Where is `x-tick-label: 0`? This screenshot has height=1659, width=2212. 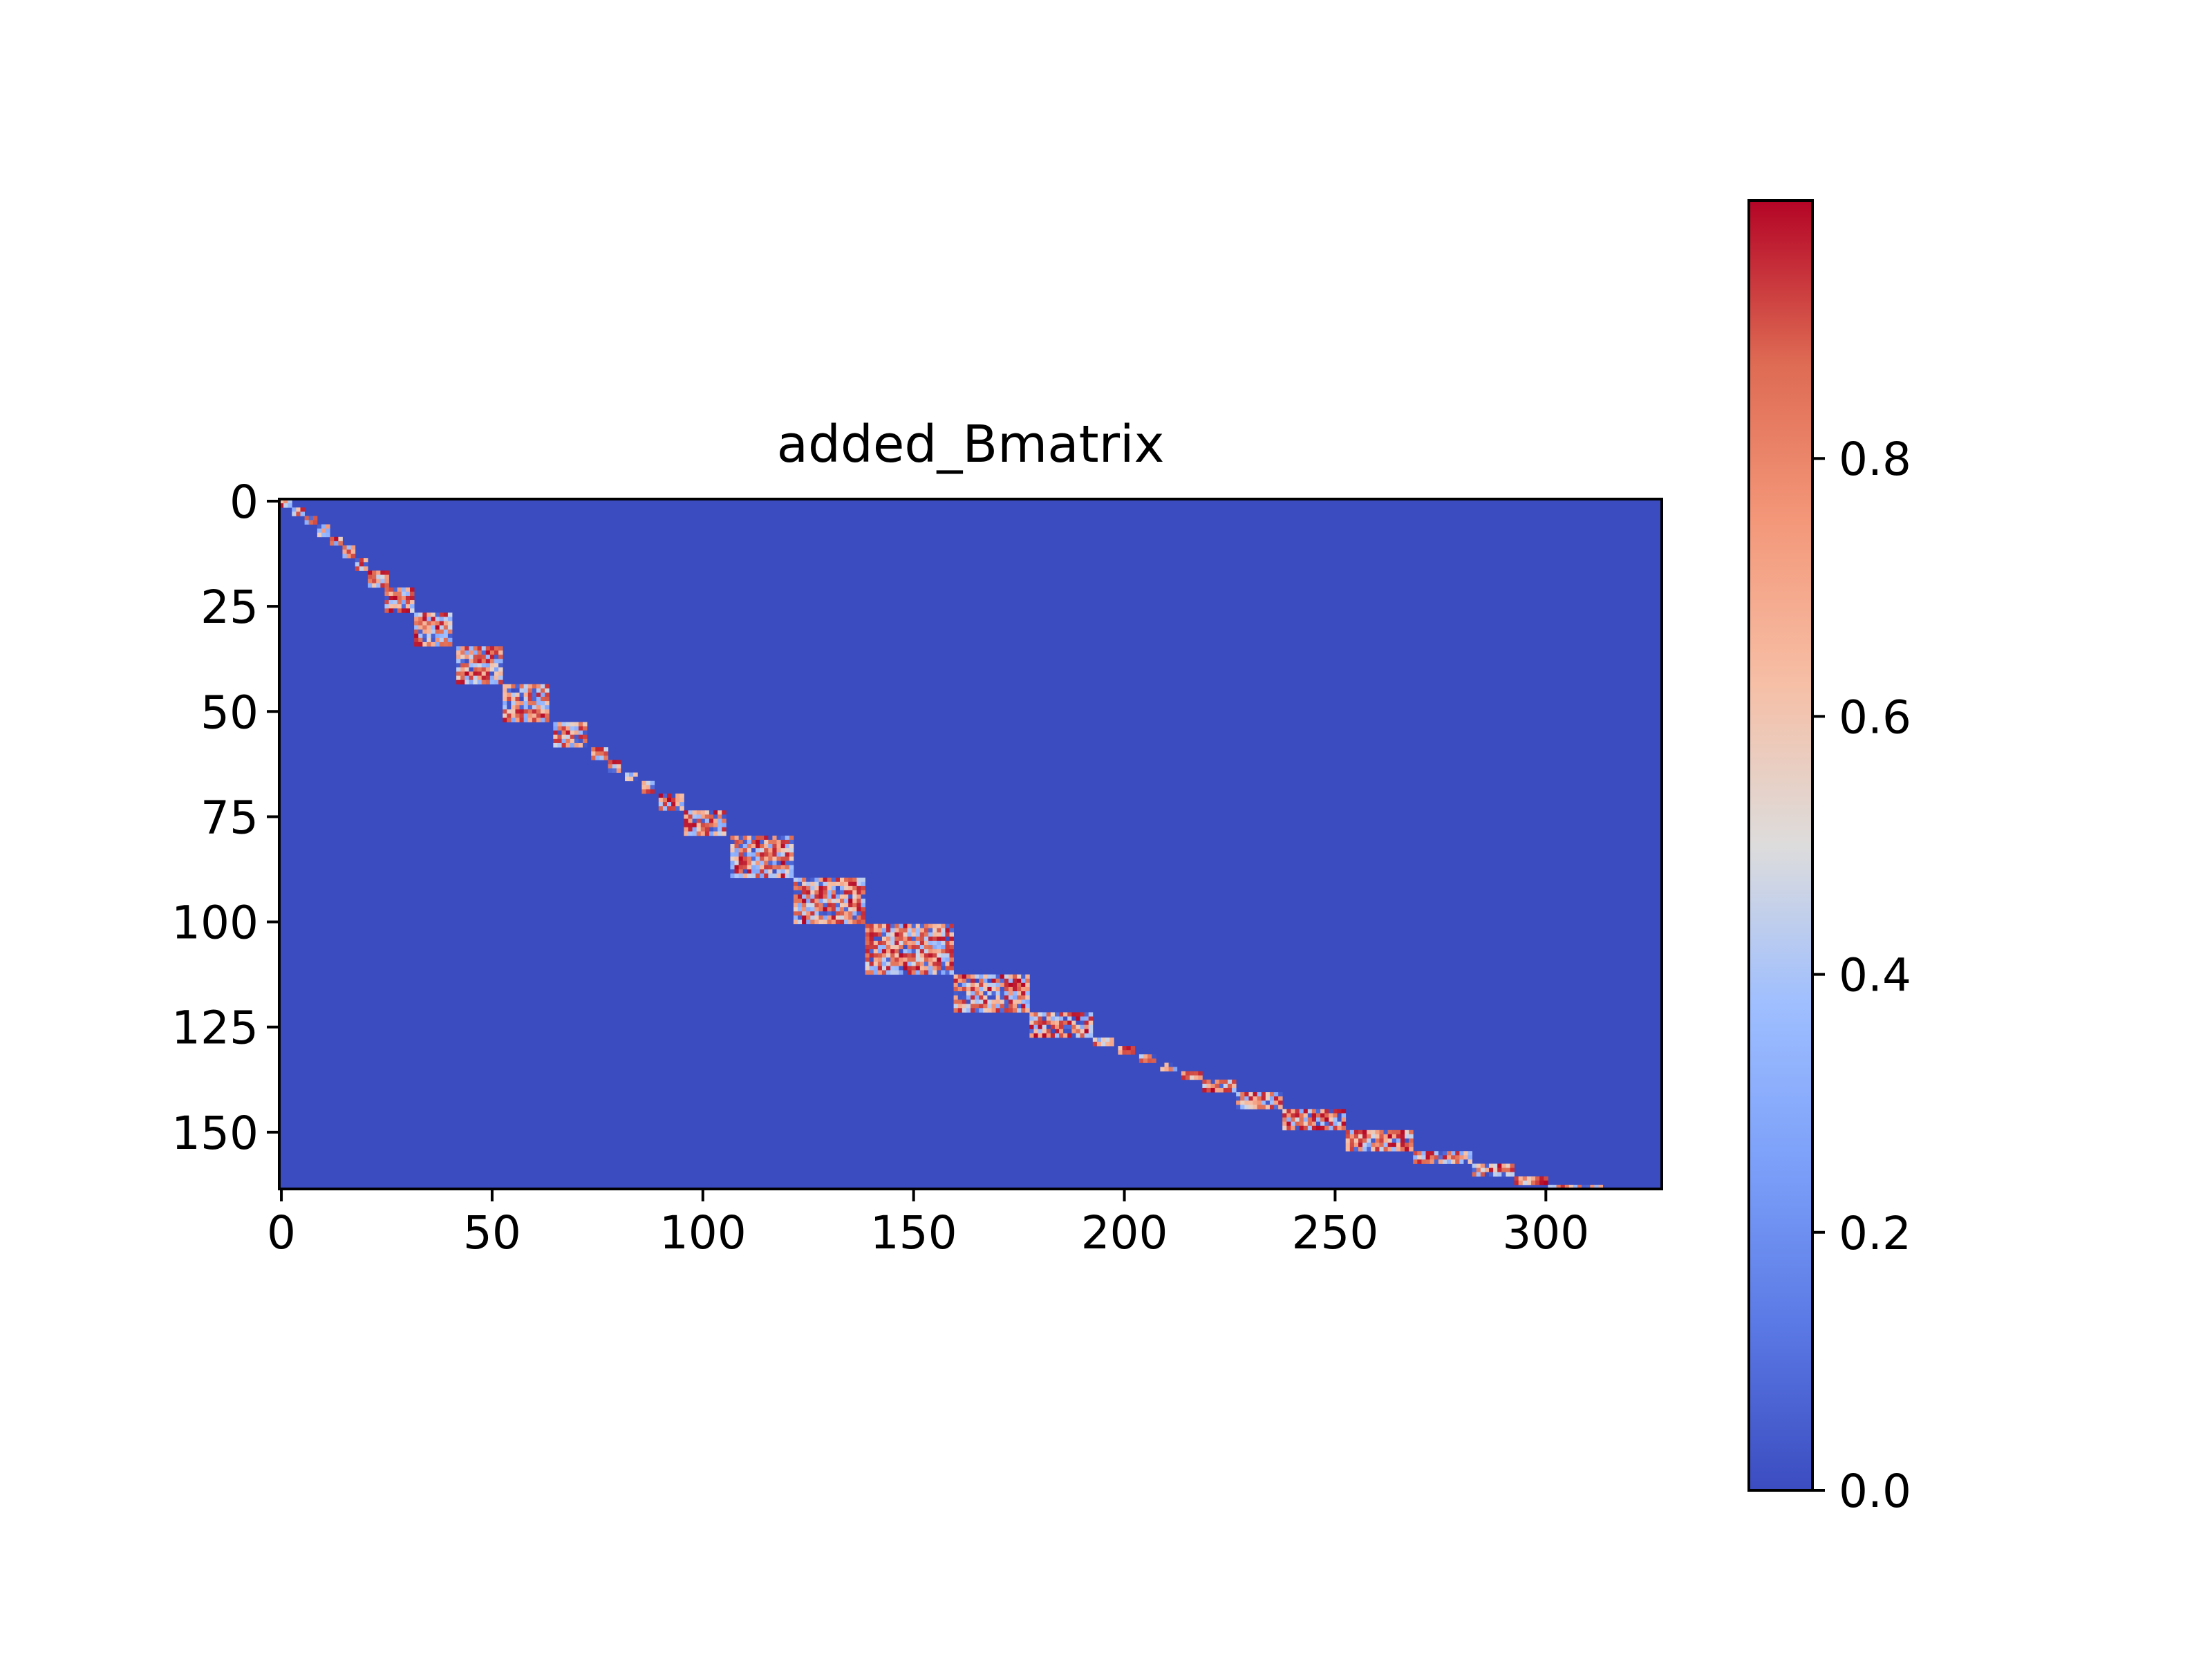
x-tick-label: 0 is located at coordinates (281, 1232).